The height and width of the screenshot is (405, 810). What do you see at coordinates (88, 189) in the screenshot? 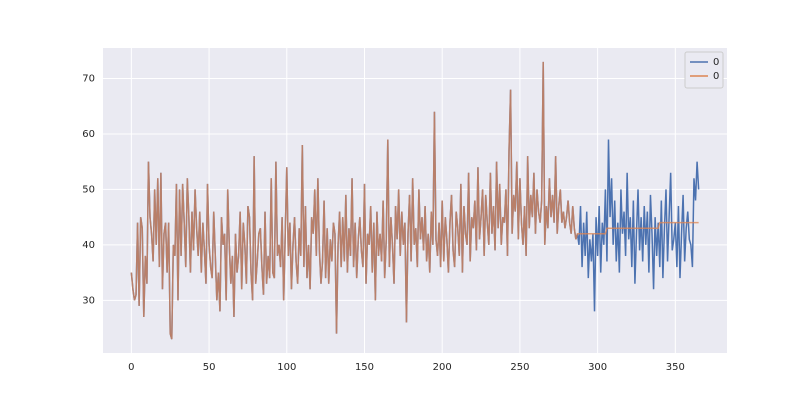
I see `y-tick-label: 50` at bounding box center [88, 189].